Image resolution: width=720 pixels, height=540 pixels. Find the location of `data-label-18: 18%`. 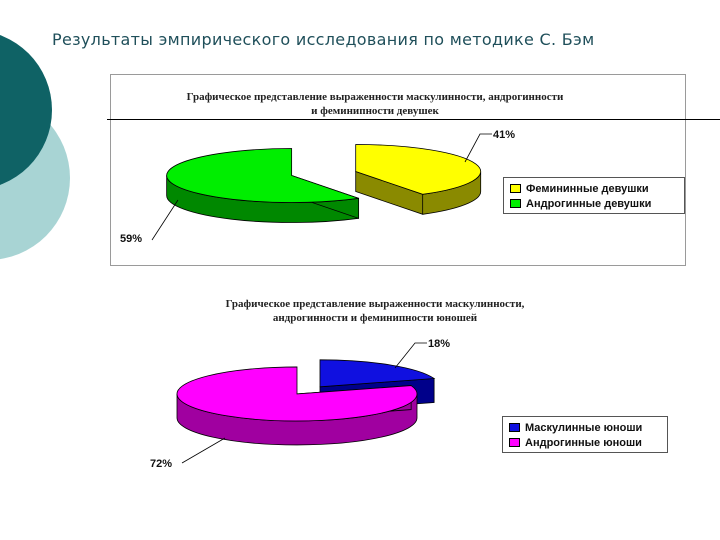

data-label-18: 18% is located at coordinates (439, 344).